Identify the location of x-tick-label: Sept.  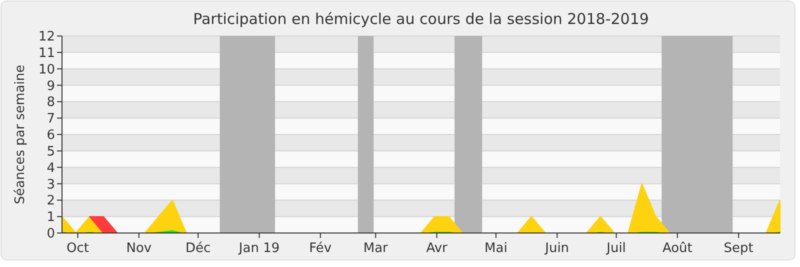
(739, 248).